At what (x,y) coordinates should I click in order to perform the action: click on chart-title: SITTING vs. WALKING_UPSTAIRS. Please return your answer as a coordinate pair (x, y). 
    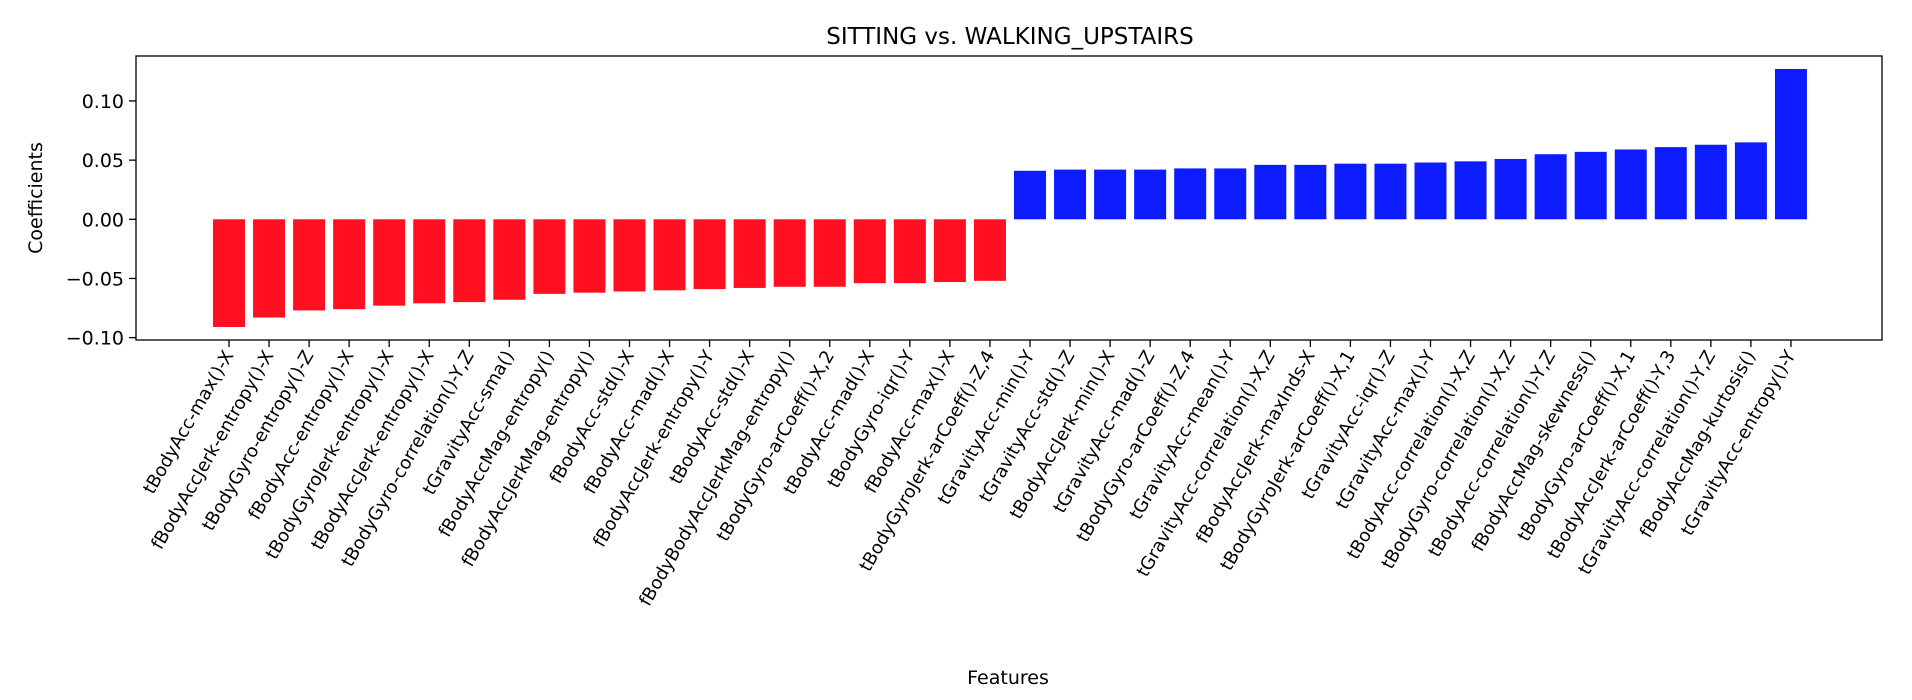
    Looking at the image, I should click on (1010, 37).